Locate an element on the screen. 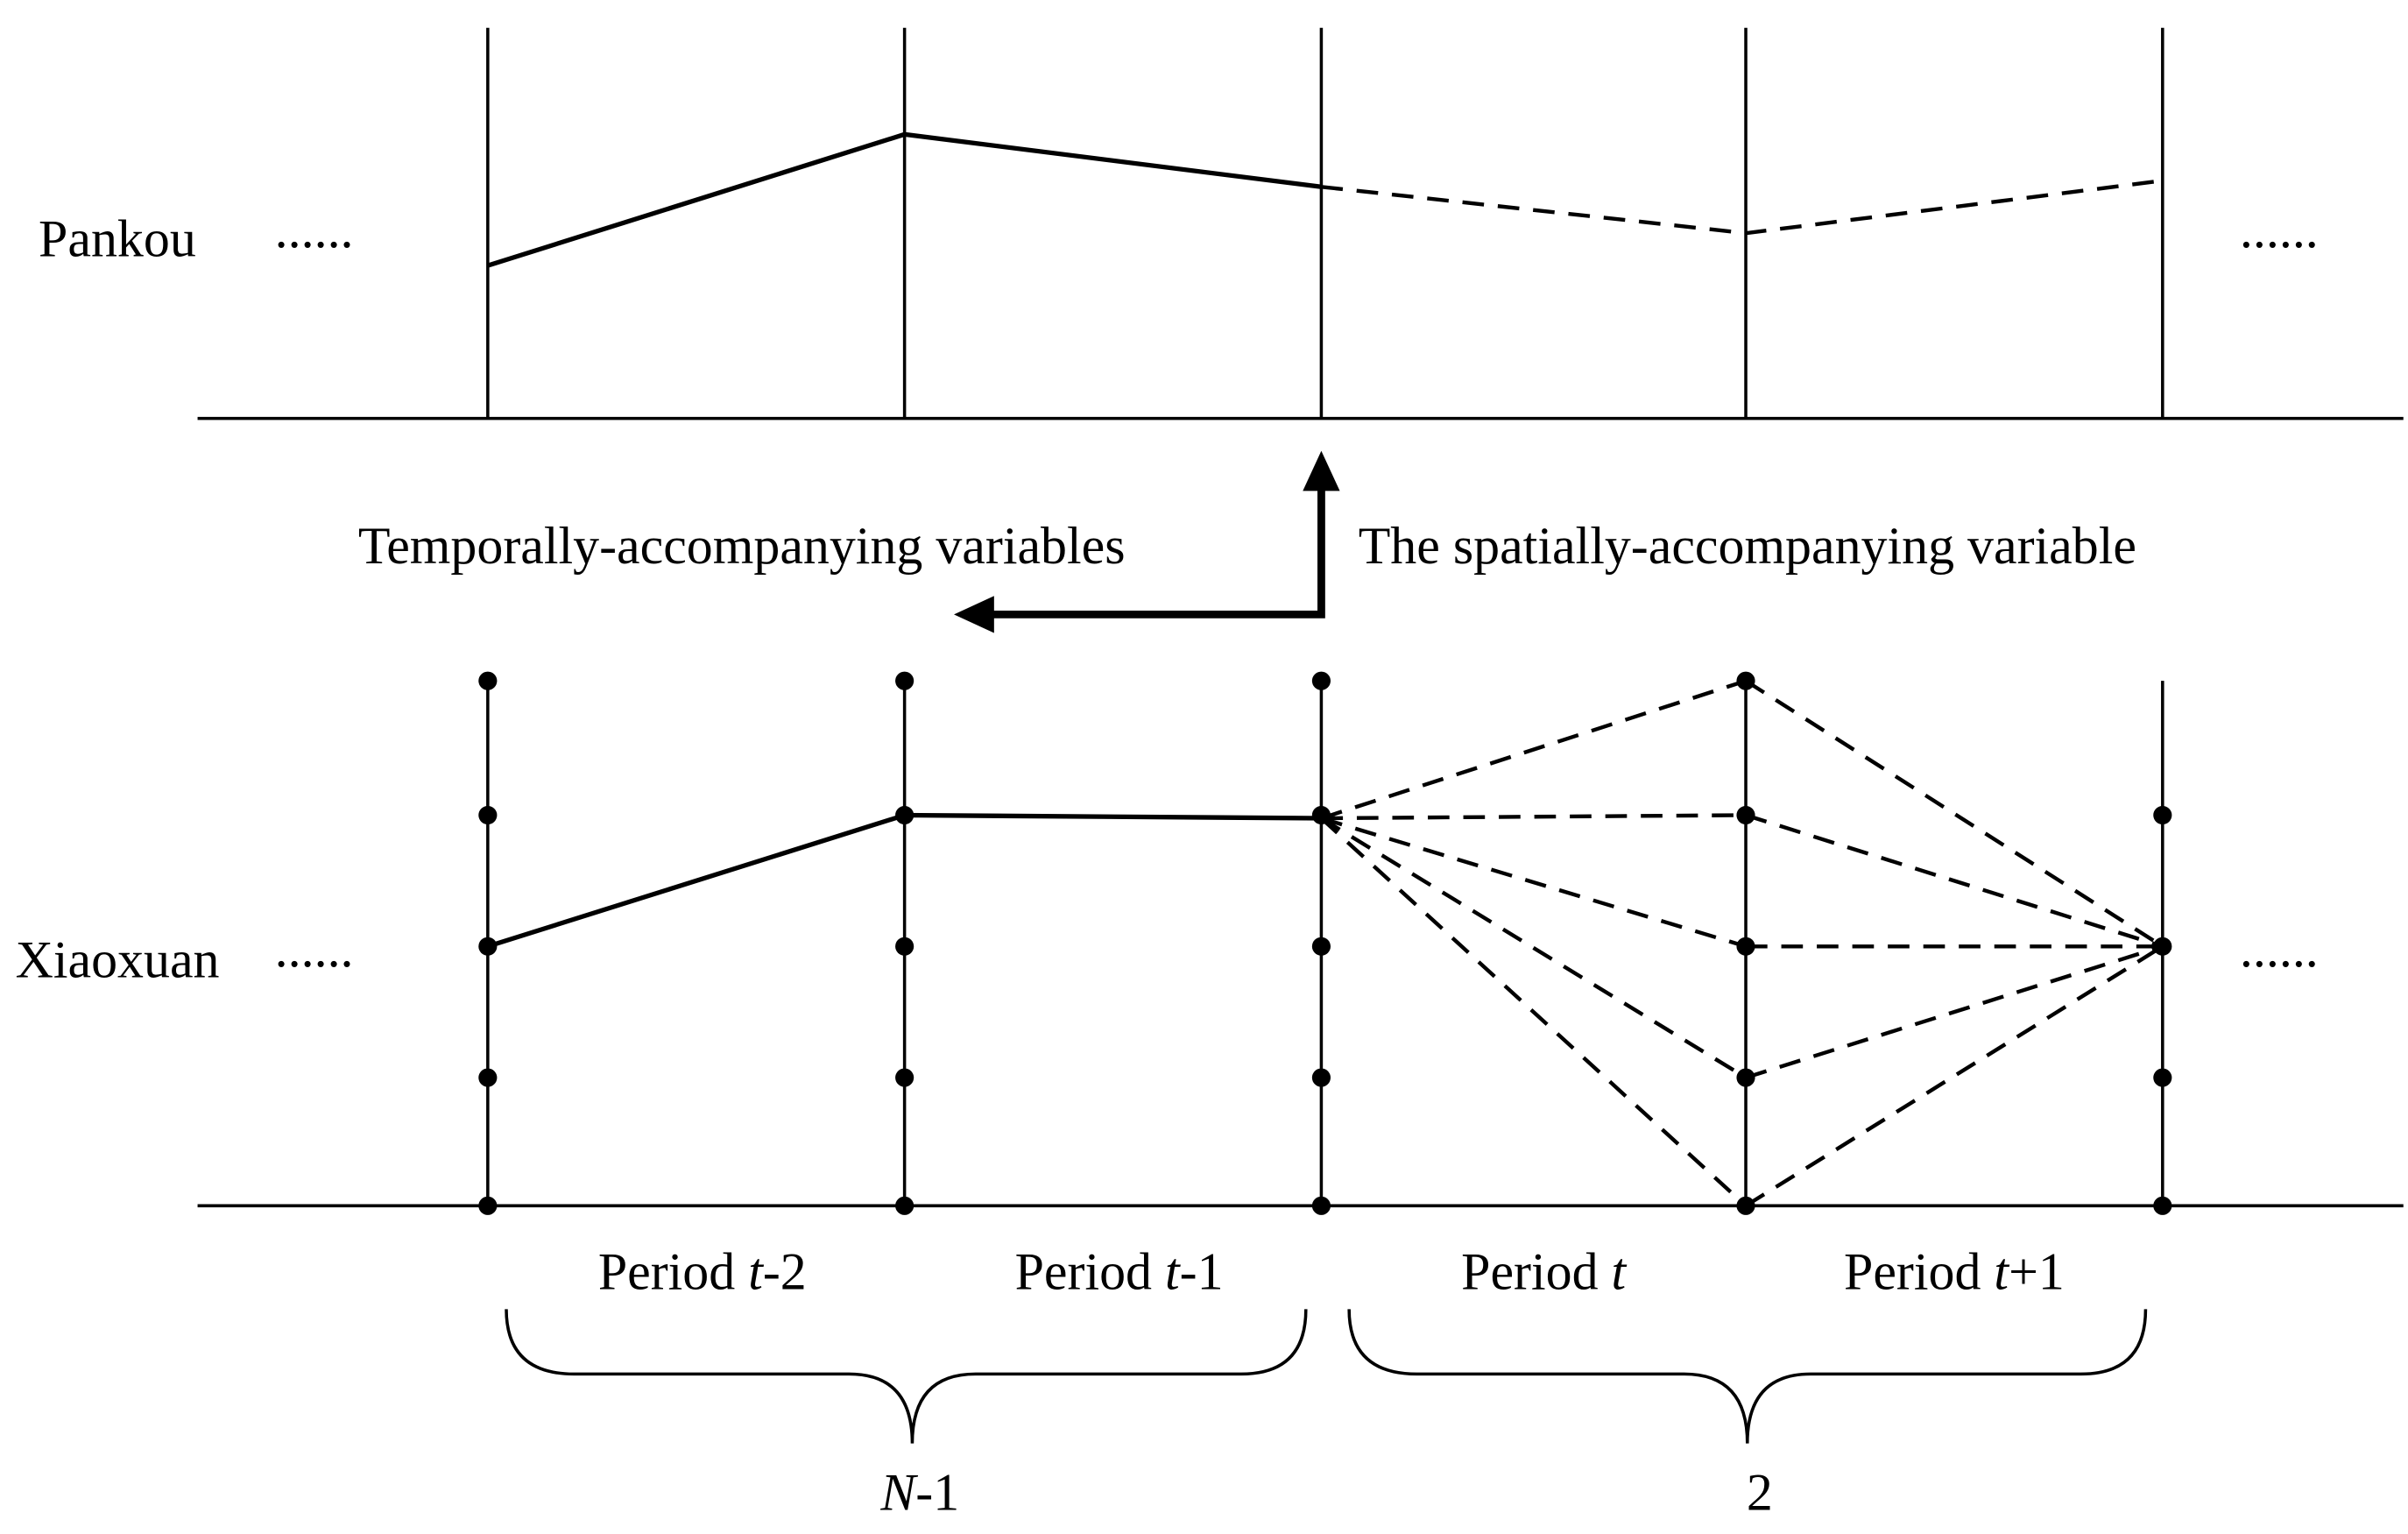  period-suffix: -1 is located at coordinates (1202, 1271).